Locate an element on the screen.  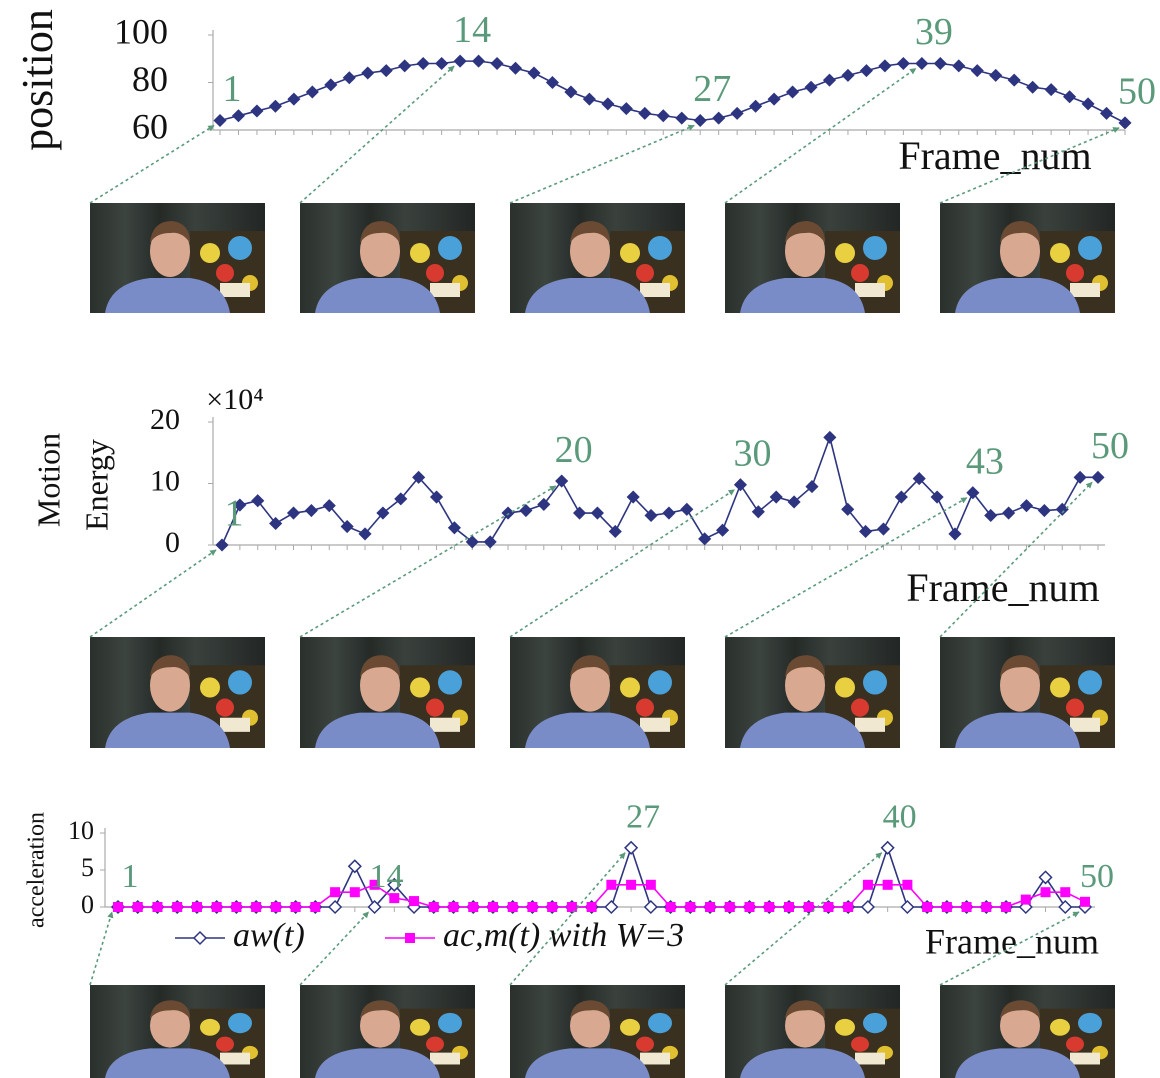
annotation-label: 30 is located at coordinates (752, 453).